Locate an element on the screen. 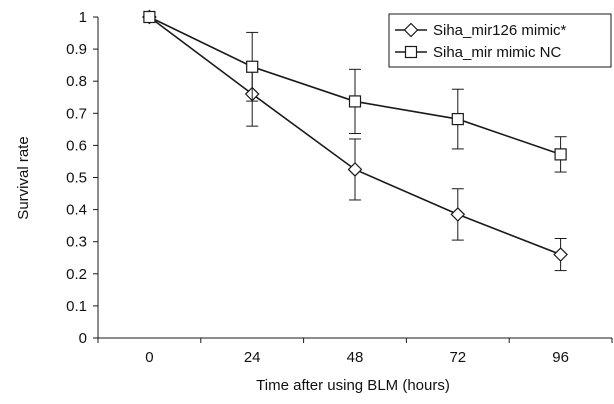 This screenshot has width=614, height=404. y-tick-label: 0.8 is located at coordinates (76, 81).